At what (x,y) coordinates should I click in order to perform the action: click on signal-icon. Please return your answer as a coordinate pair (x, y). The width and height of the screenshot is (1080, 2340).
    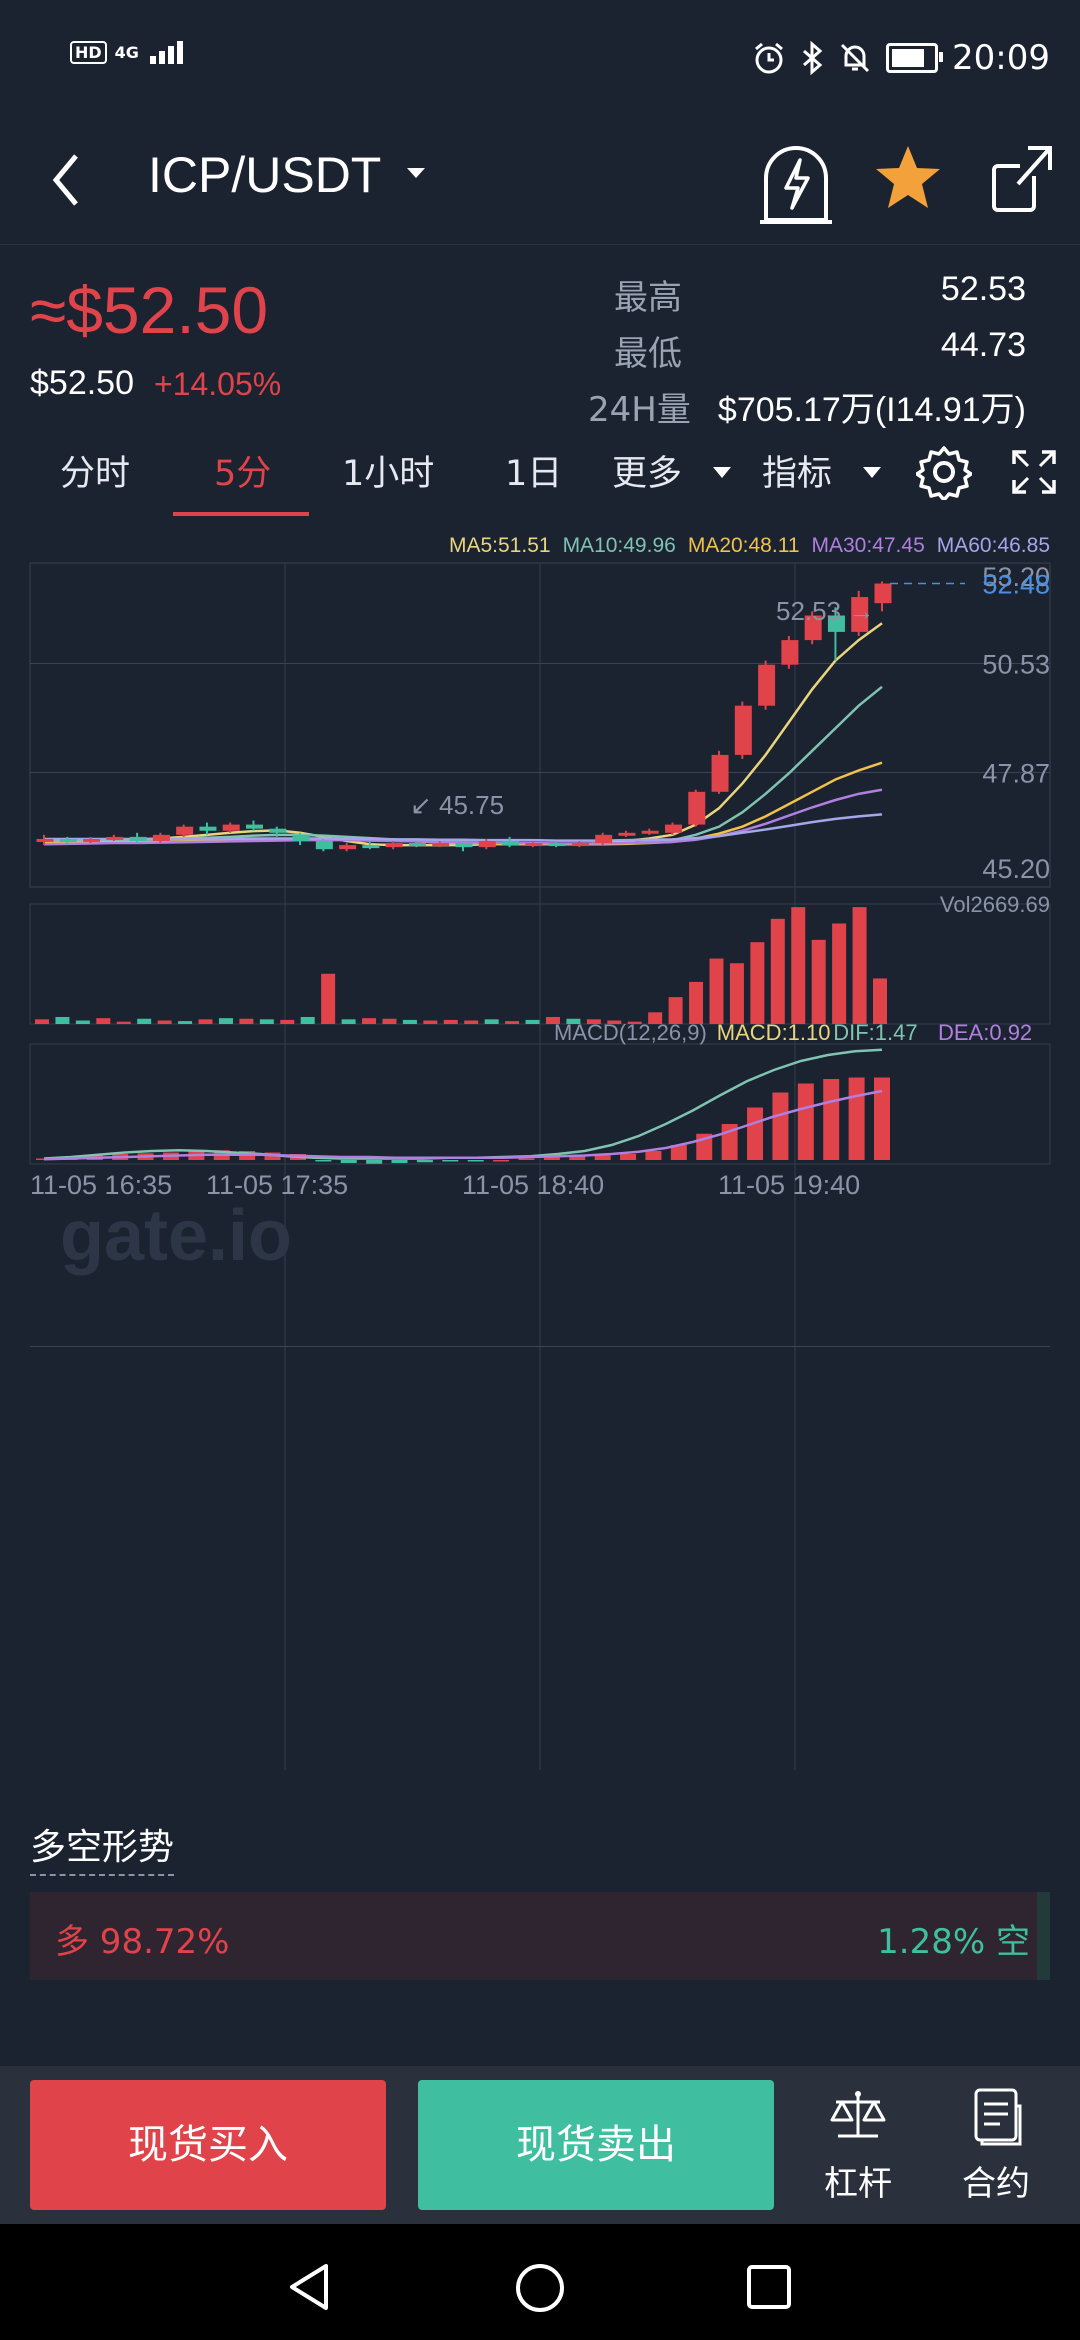
    Looking at the image, I should click on (165, 52).